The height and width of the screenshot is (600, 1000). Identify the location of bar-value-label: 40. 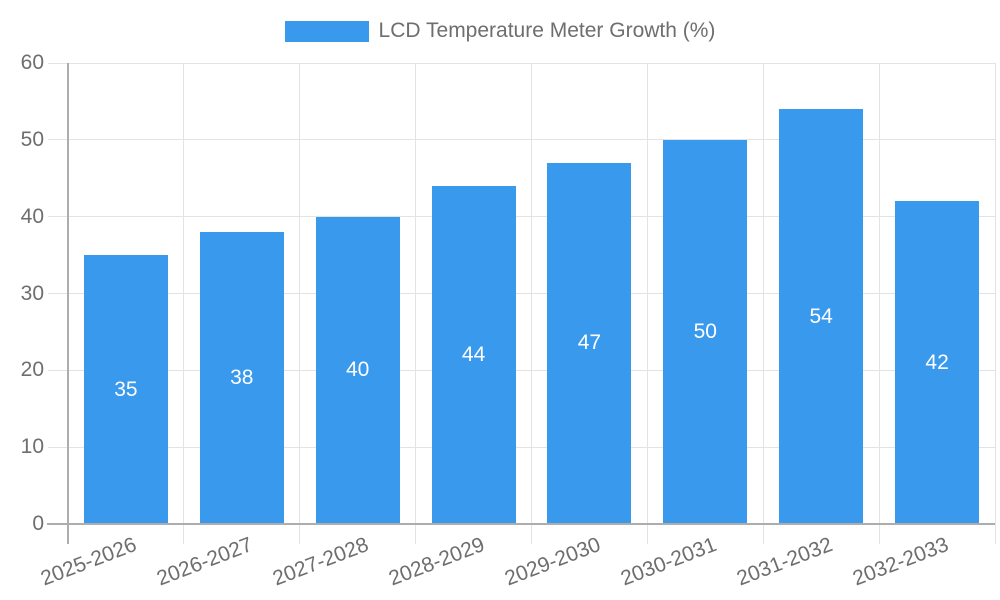
(358, 370).